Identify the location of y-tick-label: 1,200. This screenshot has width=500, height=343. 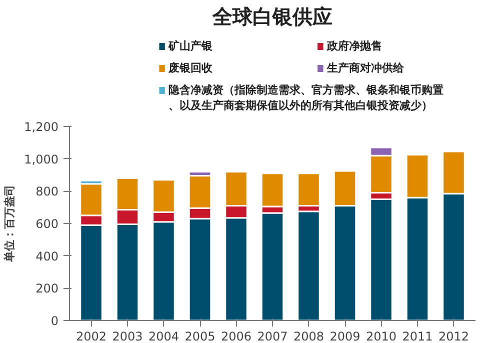
(41, 127).